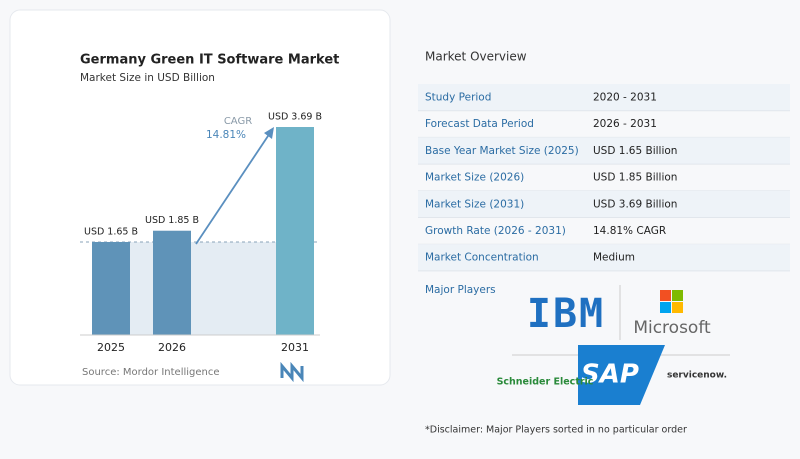 This screenshot has height=459, width=800. Describe the element at coordinates (172, 220) in the screenshot. I see `value-label: USD 1.85 B` at that location.